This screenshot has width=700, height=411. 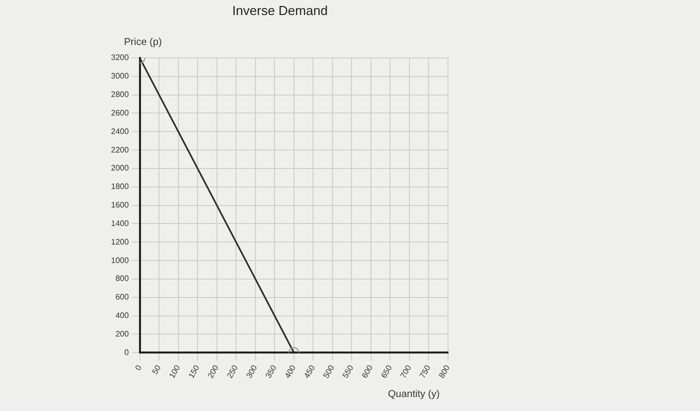 I want to click on x-tick-label: 500, so click(x=329, y=371).